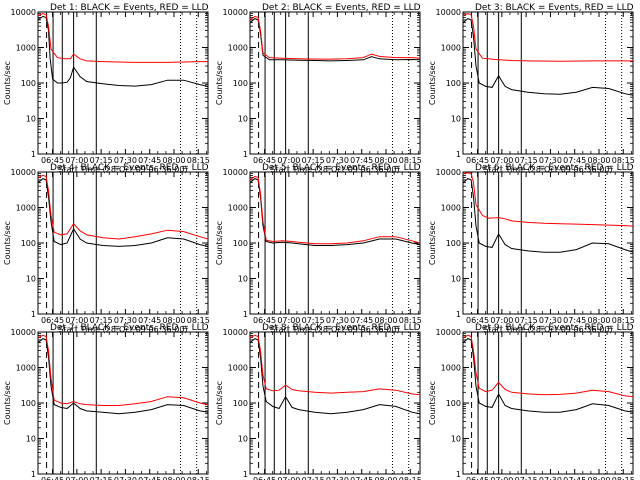  I want to click on panel-title: Det 6: BLACK = Events, RED = LLD, so click(554, 168).